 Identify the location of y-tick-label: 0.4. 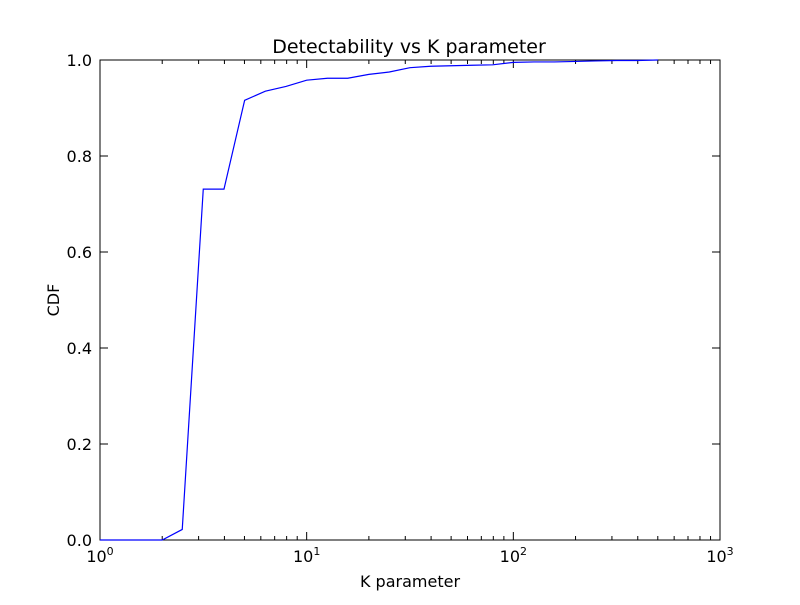
(79, 348).